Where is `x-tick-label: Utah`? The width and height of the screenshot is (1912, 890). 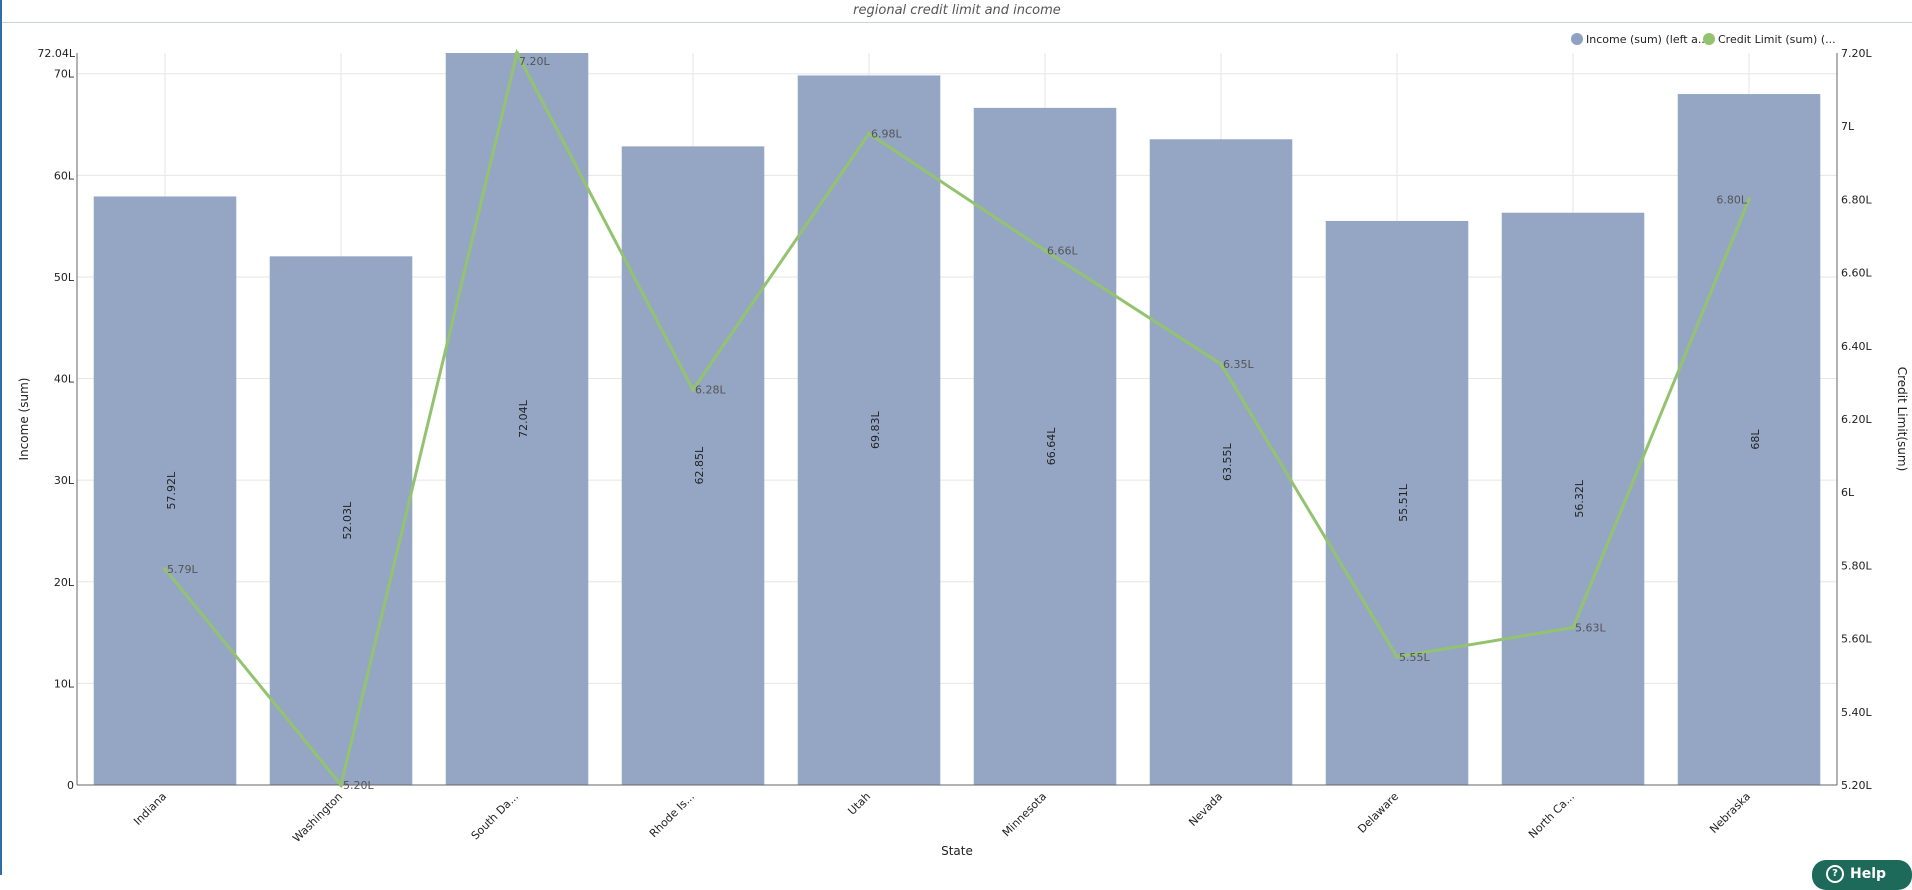 x-tick-label: Utah is located at coordinates (859, 804).